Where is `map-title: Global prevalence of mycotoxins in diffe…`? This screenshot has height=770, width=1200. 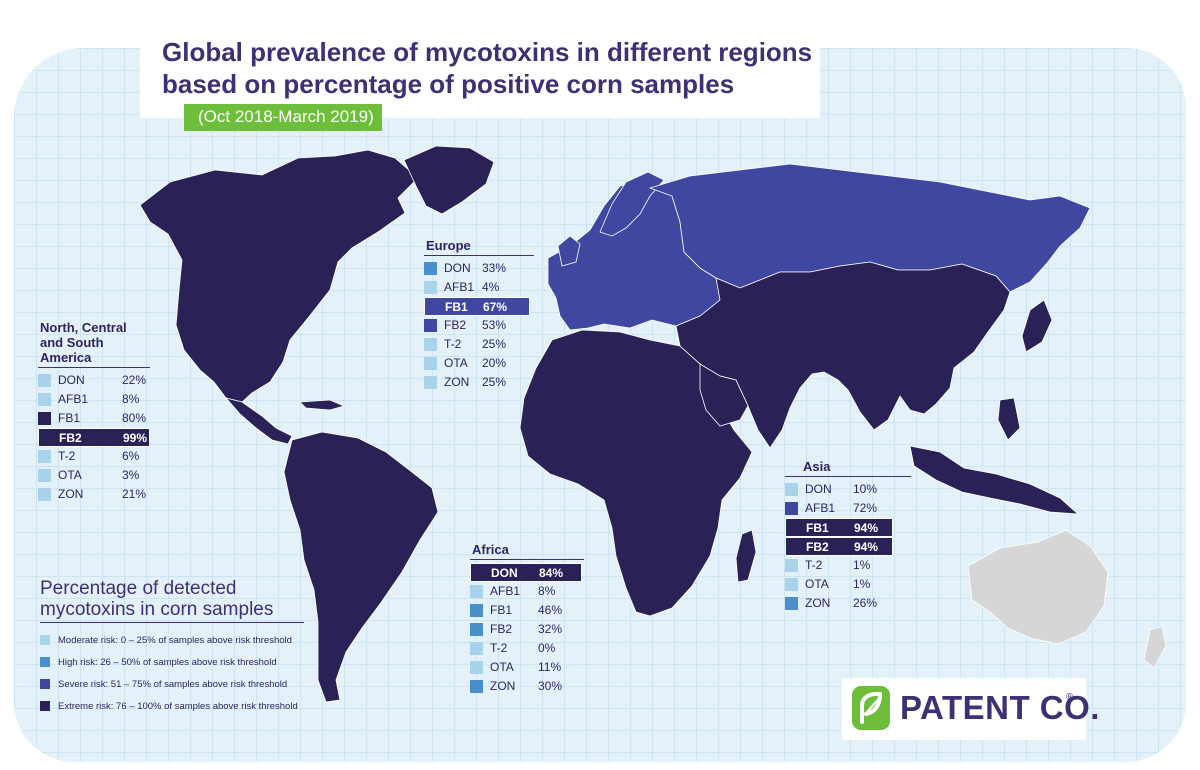
map-title: Global prevalence of mycotoxins in diffe… is located at coordinates (492, 68).